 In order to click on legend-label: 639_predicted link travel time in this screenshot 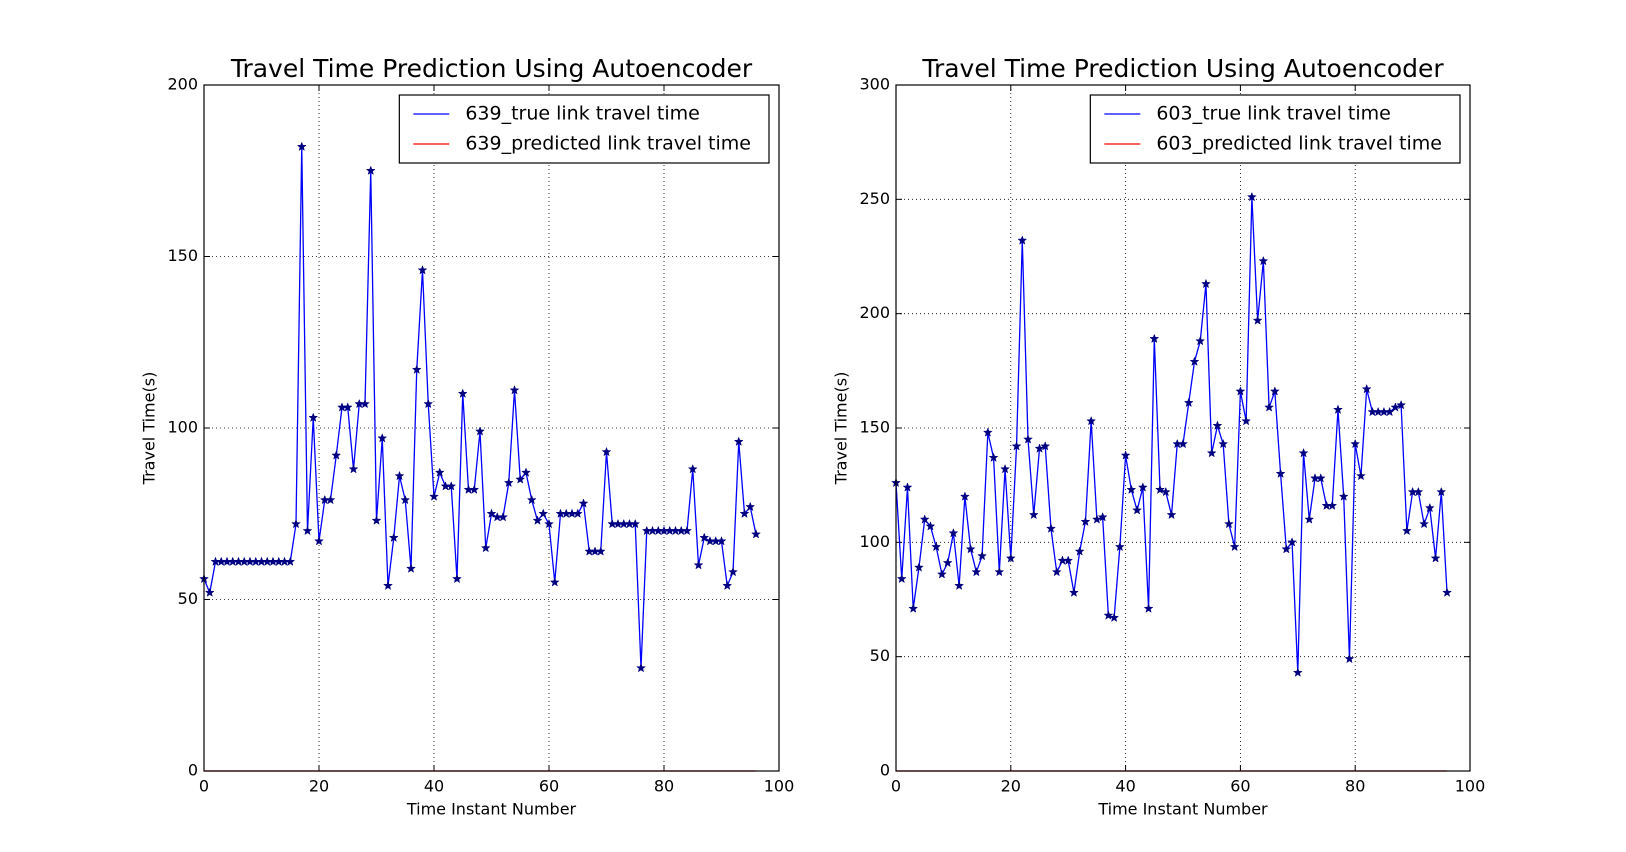, I will do `click(608, 144)`.